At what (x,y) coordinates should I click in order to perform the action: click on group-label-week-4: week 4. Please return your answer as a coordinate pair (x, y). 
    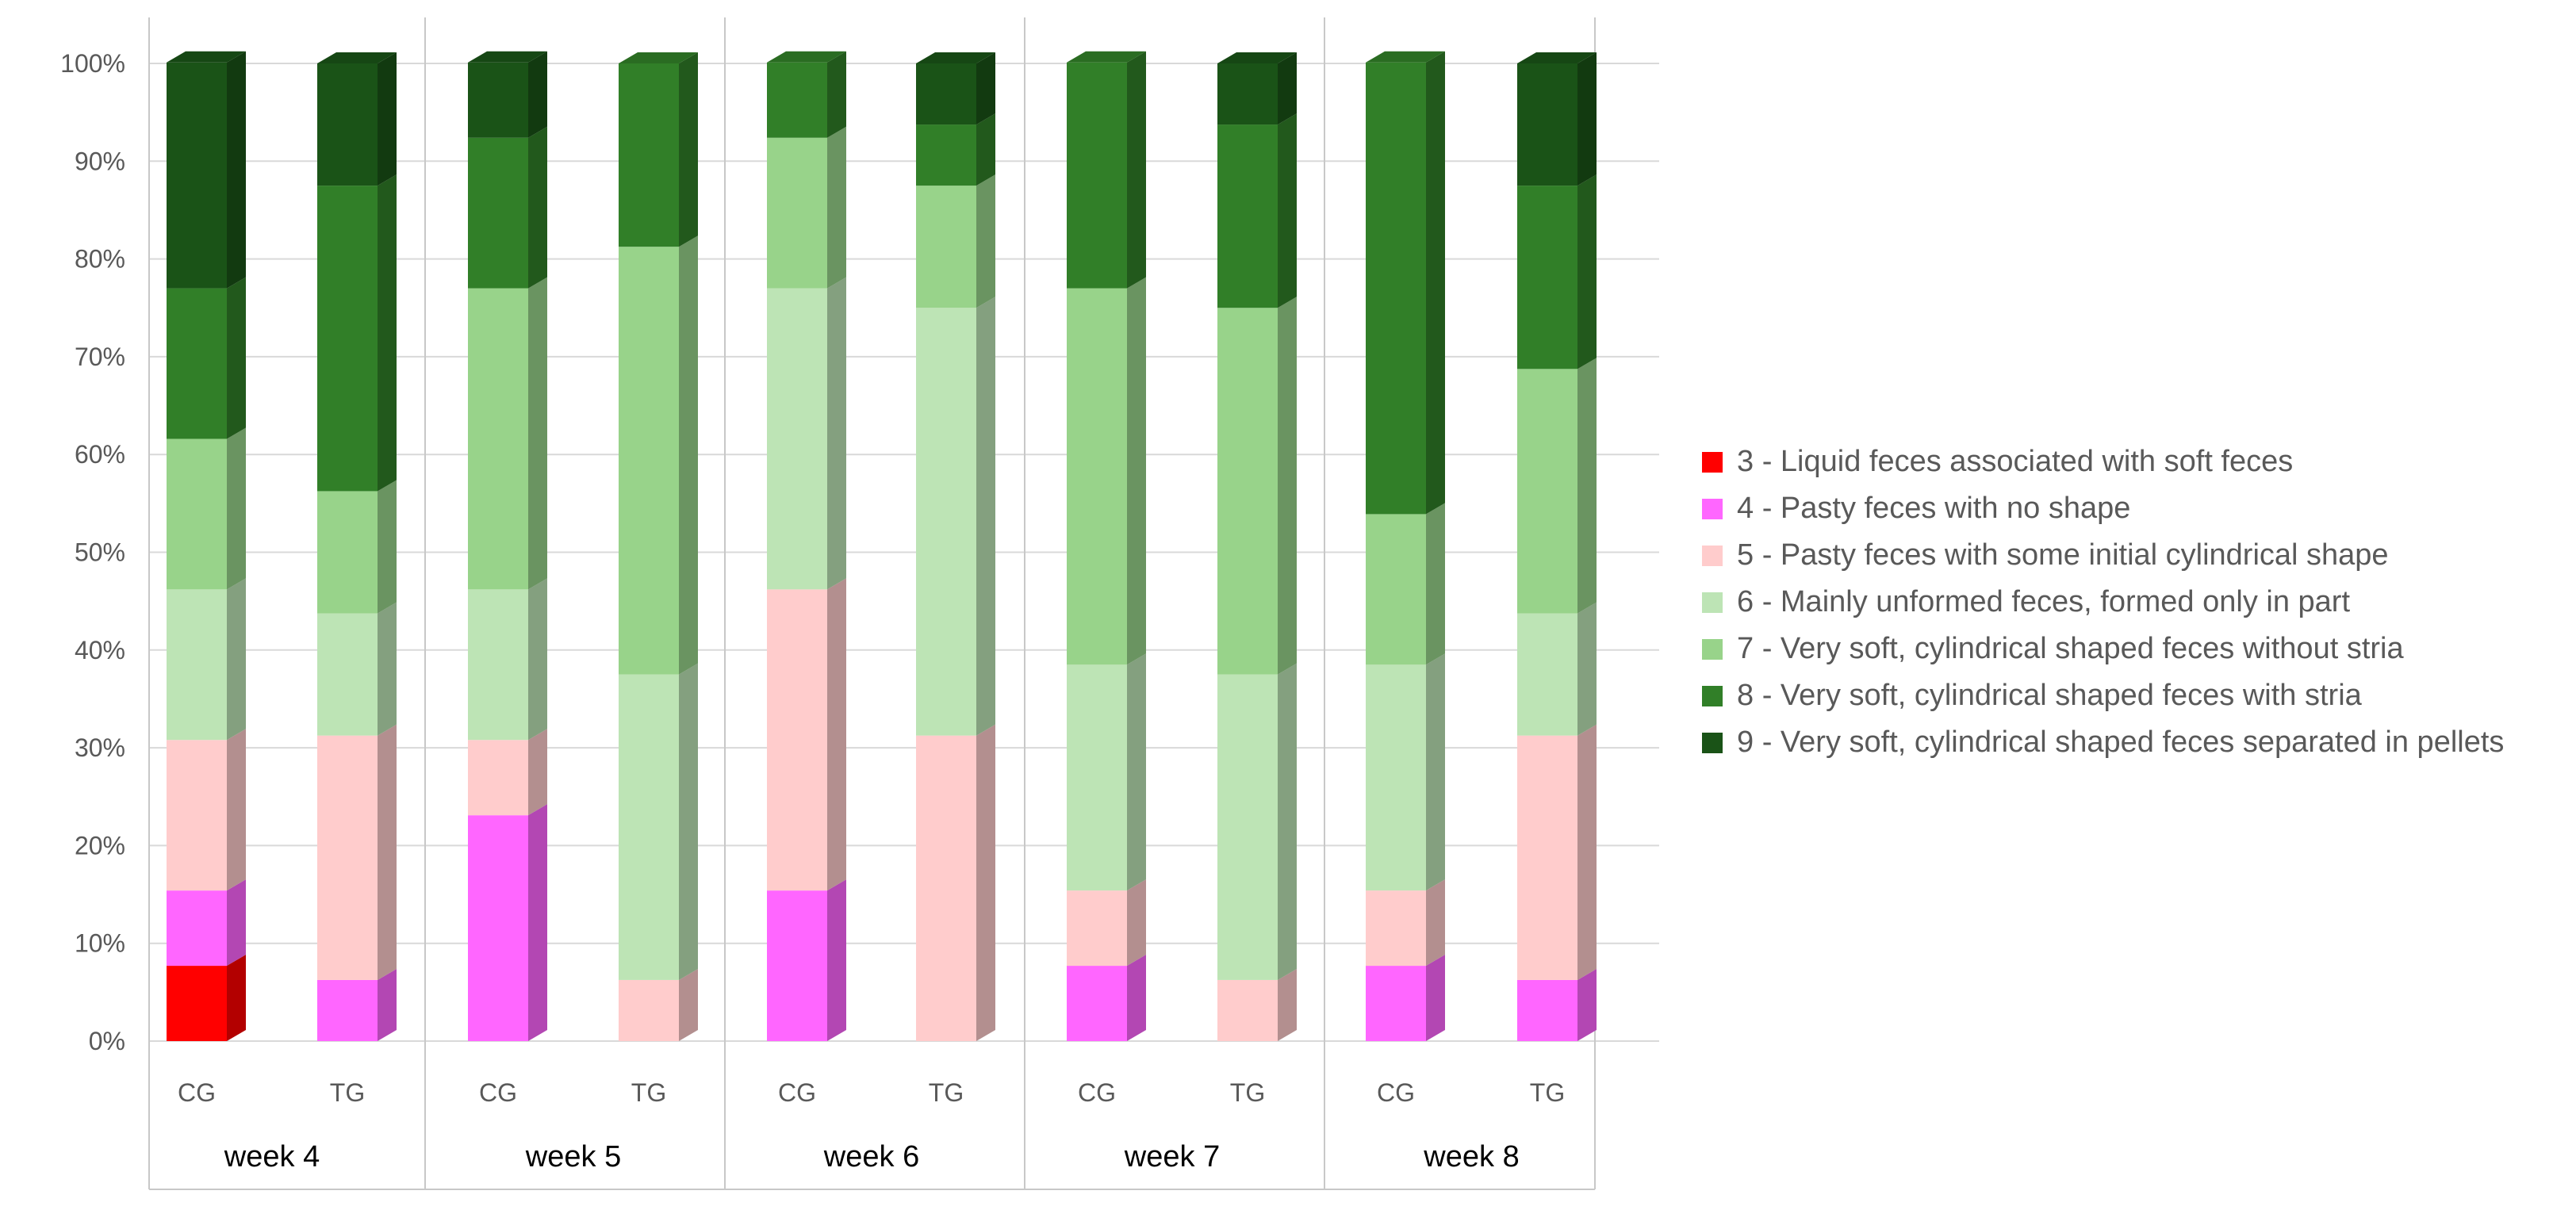
    Looking at the image, I should click on (272, 1157).